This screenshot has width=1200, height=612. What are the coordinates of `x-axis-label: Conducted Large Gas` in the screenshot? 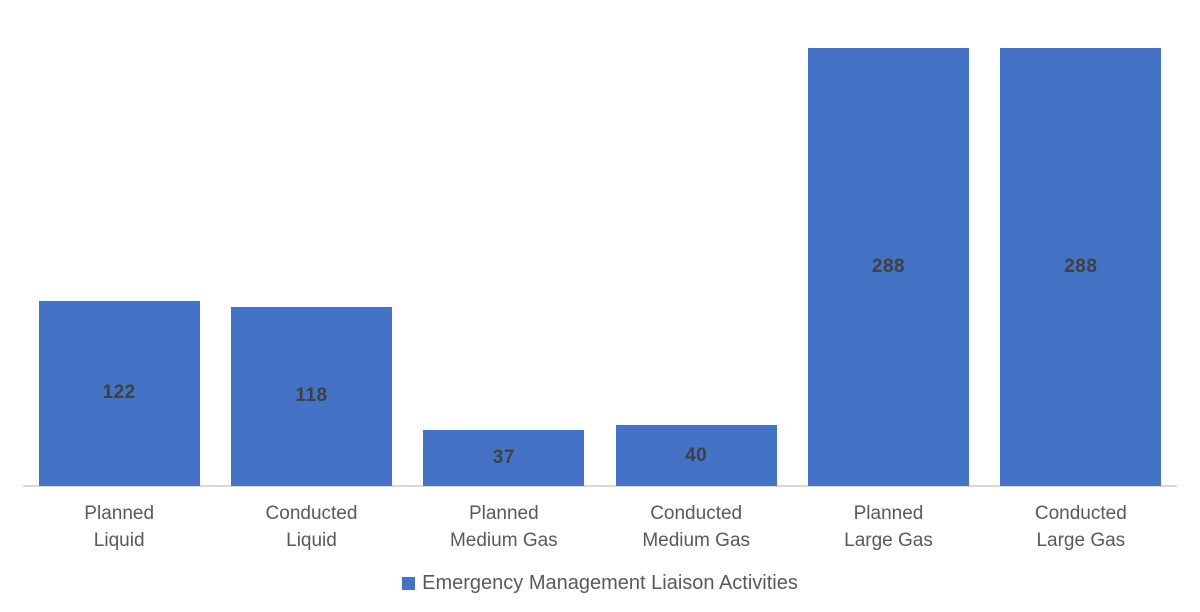 It's located at (1080, 527).